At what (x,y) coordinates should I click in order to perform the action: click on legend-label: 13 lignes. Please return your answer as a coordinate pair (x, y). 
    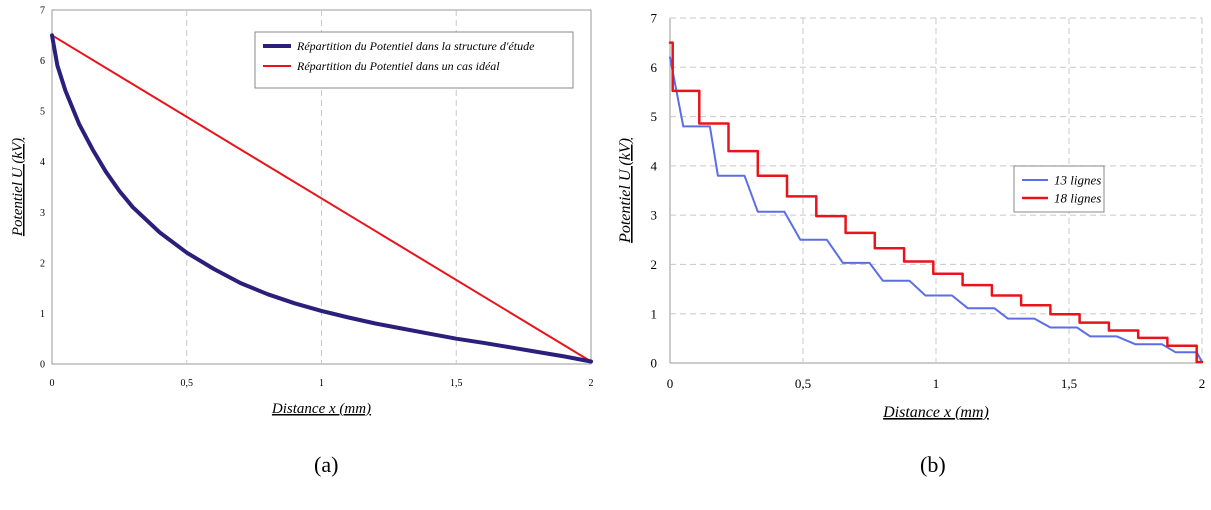
    Looking at the image, I should click on (1077, 180).